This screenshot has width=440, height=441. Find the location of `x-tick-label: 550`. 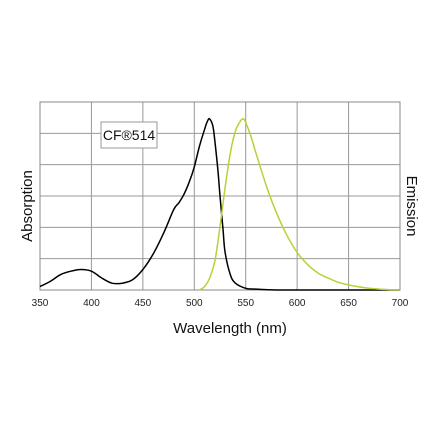

x-tick-label: 550 is located at coordinates (245, 303).